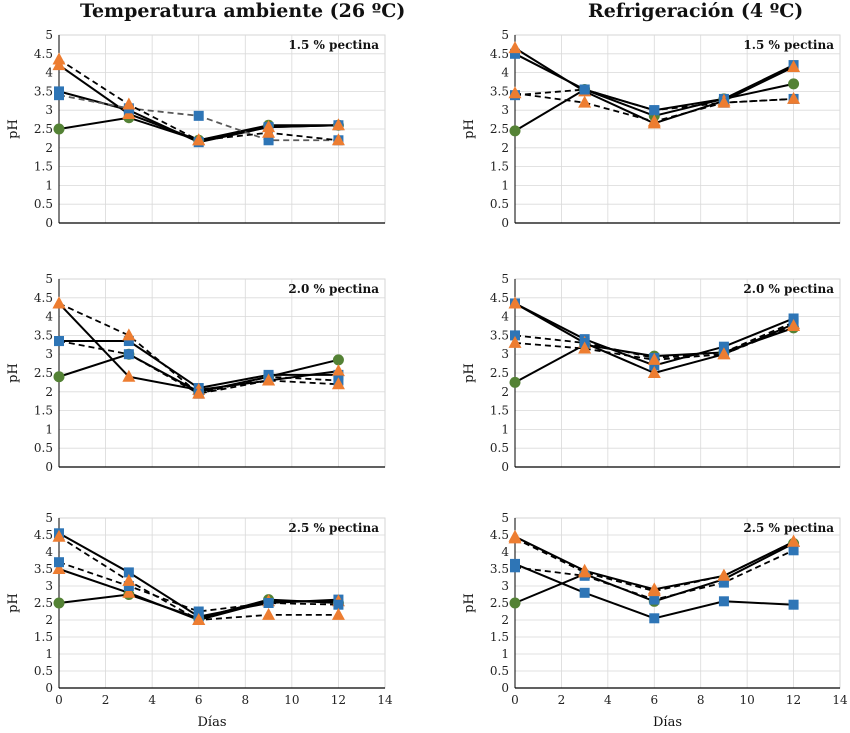  What do you see at coordinates (840, 700) in the screenshot?
I see `x-tick-label: 14` at bounding box center [840, 700].